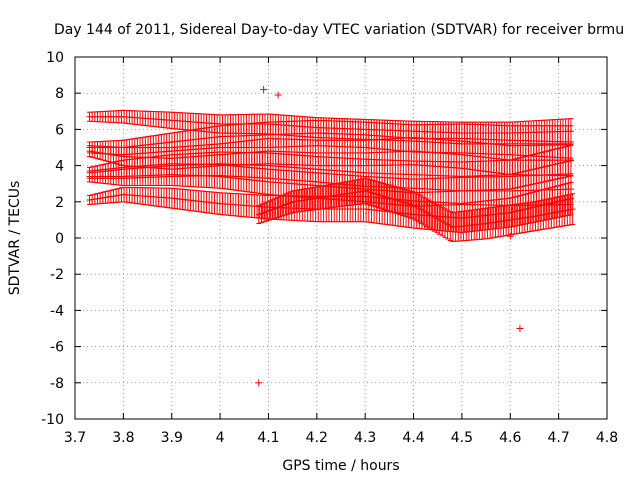  I want to click on y-tick-label: -6, so click(57, 348).